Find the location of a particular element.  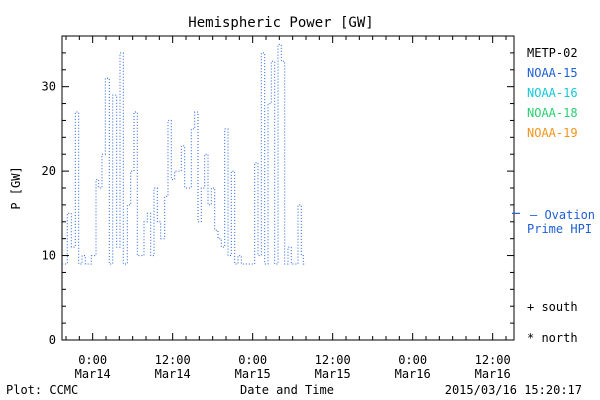

y-tick-label: 30 is located at coordinates (49, 87).